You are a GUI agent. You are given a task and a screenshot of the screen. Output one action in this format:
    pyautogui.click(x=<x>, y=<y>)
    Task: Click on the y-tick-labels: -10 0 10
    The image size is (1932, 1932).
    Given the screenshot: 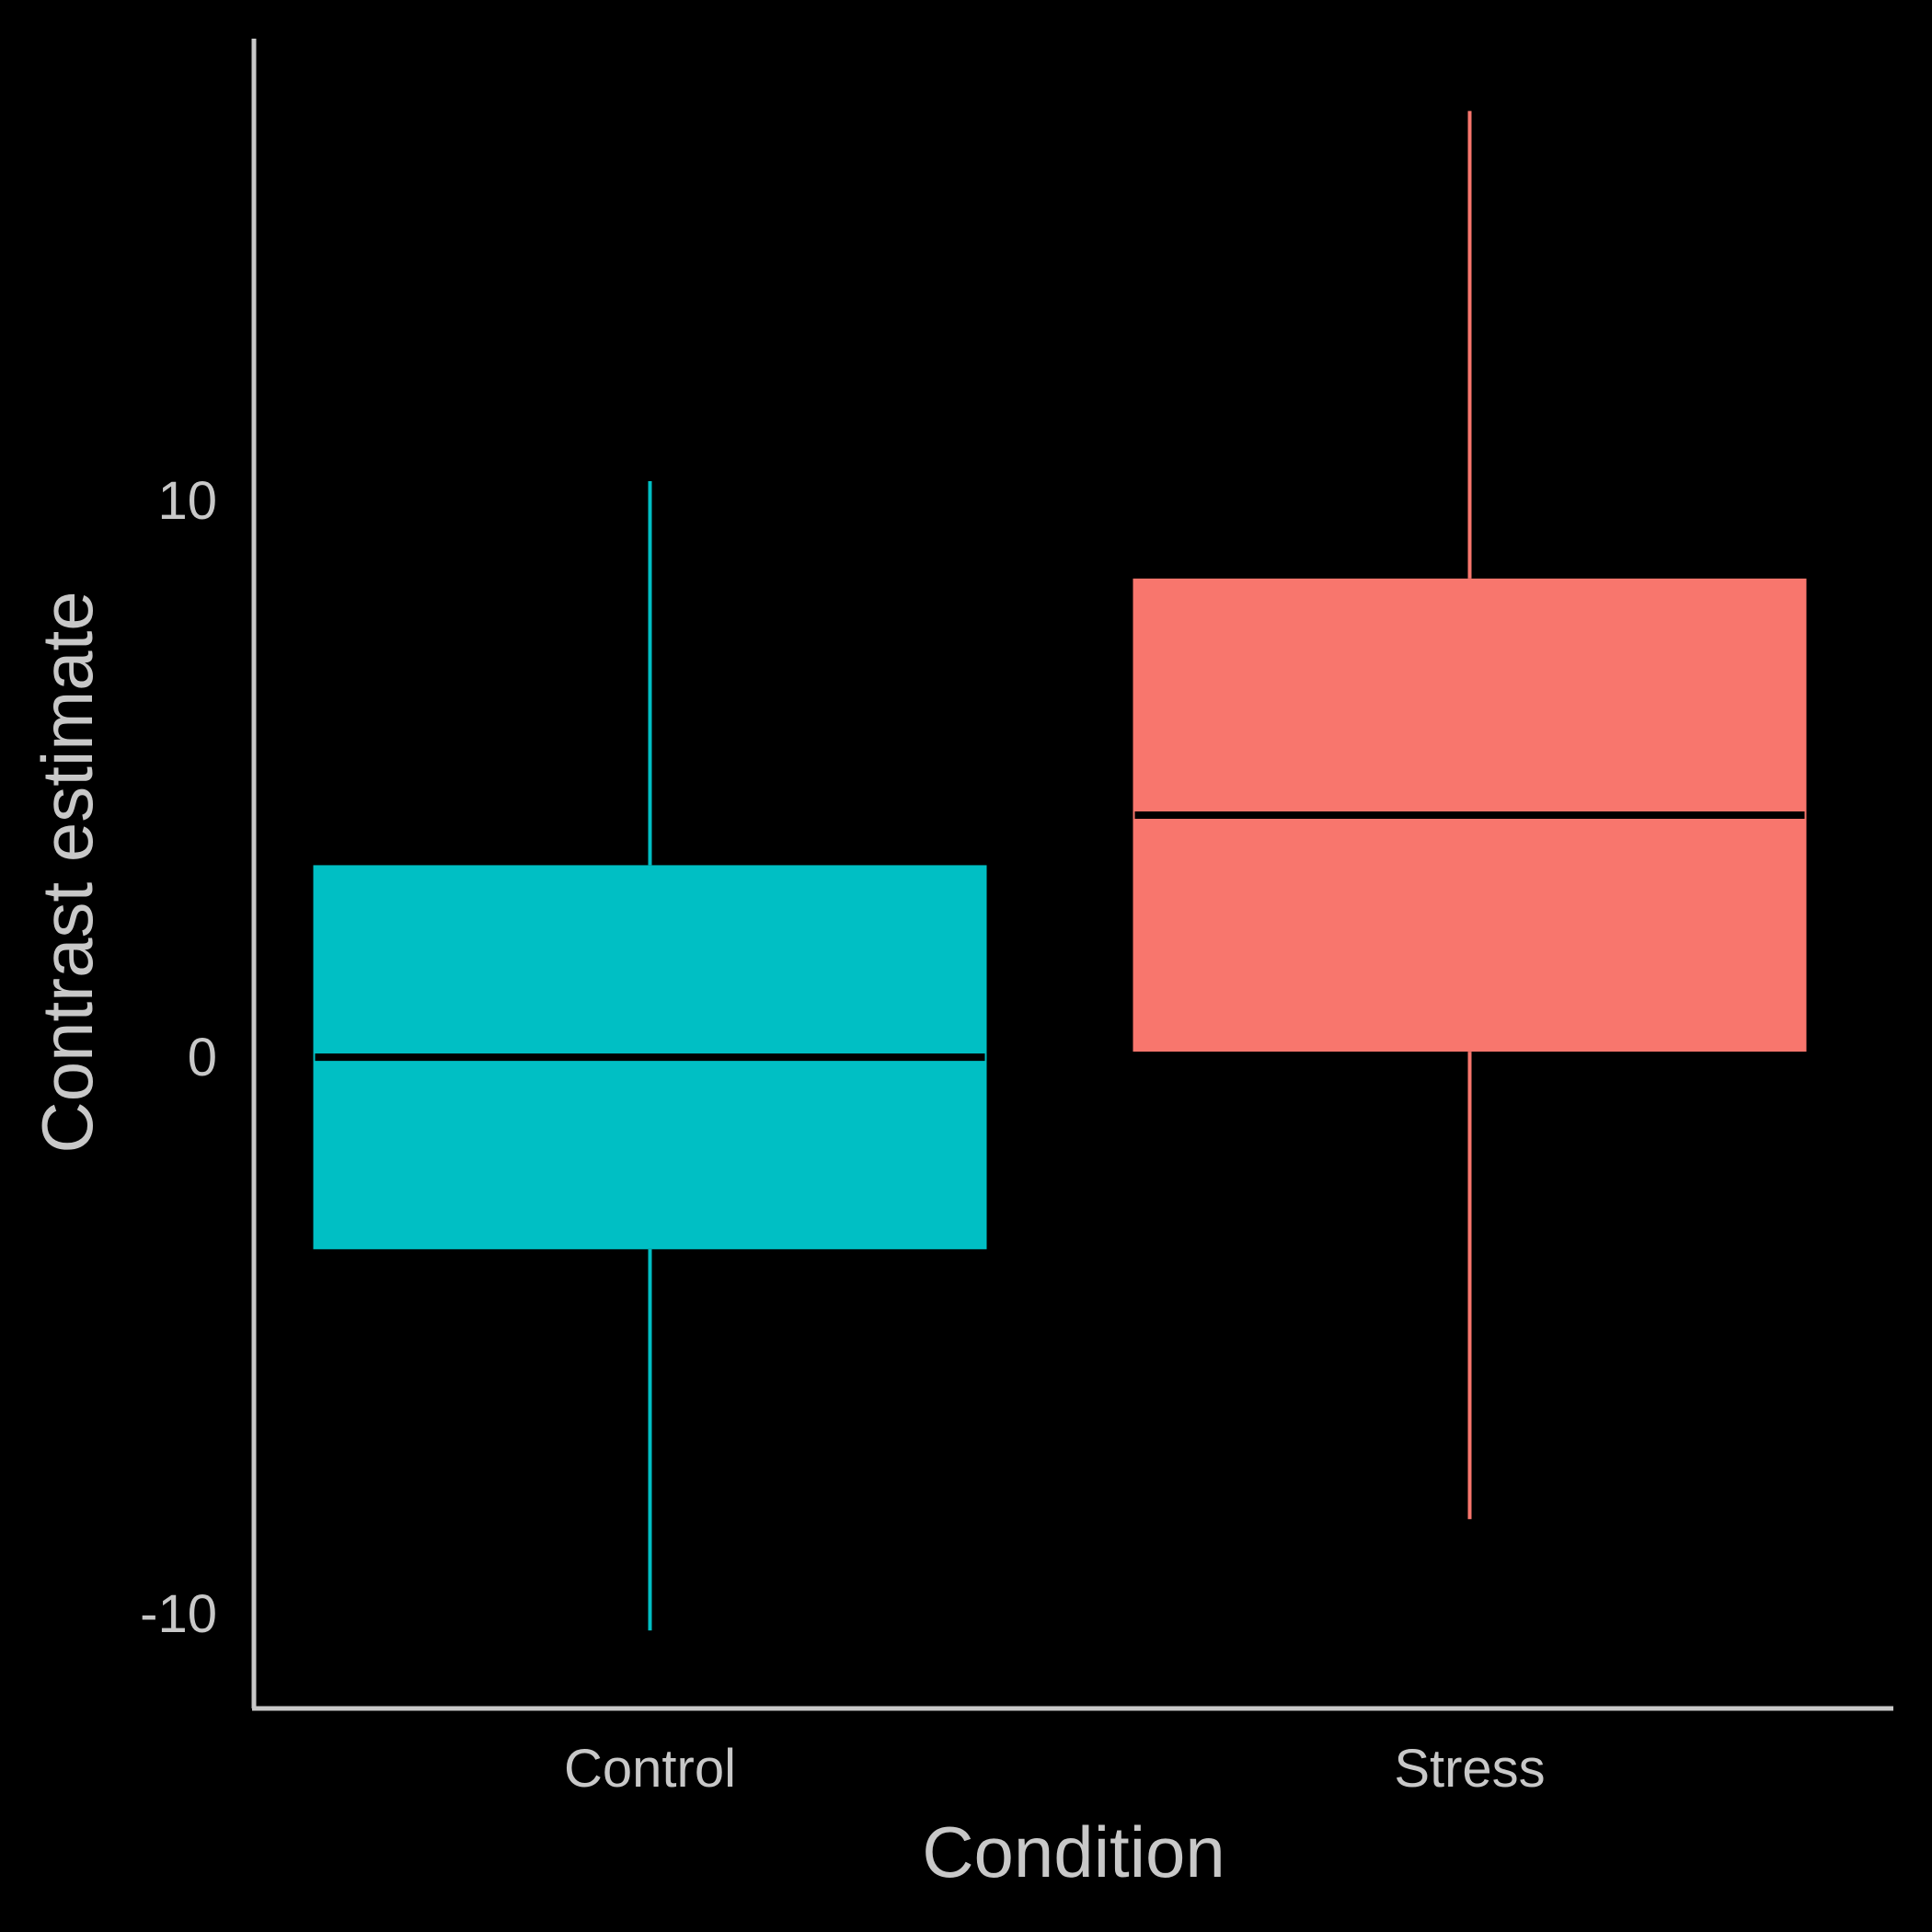 What is the action you would take?
    pyautogui.click(x=178, y=1057)
    